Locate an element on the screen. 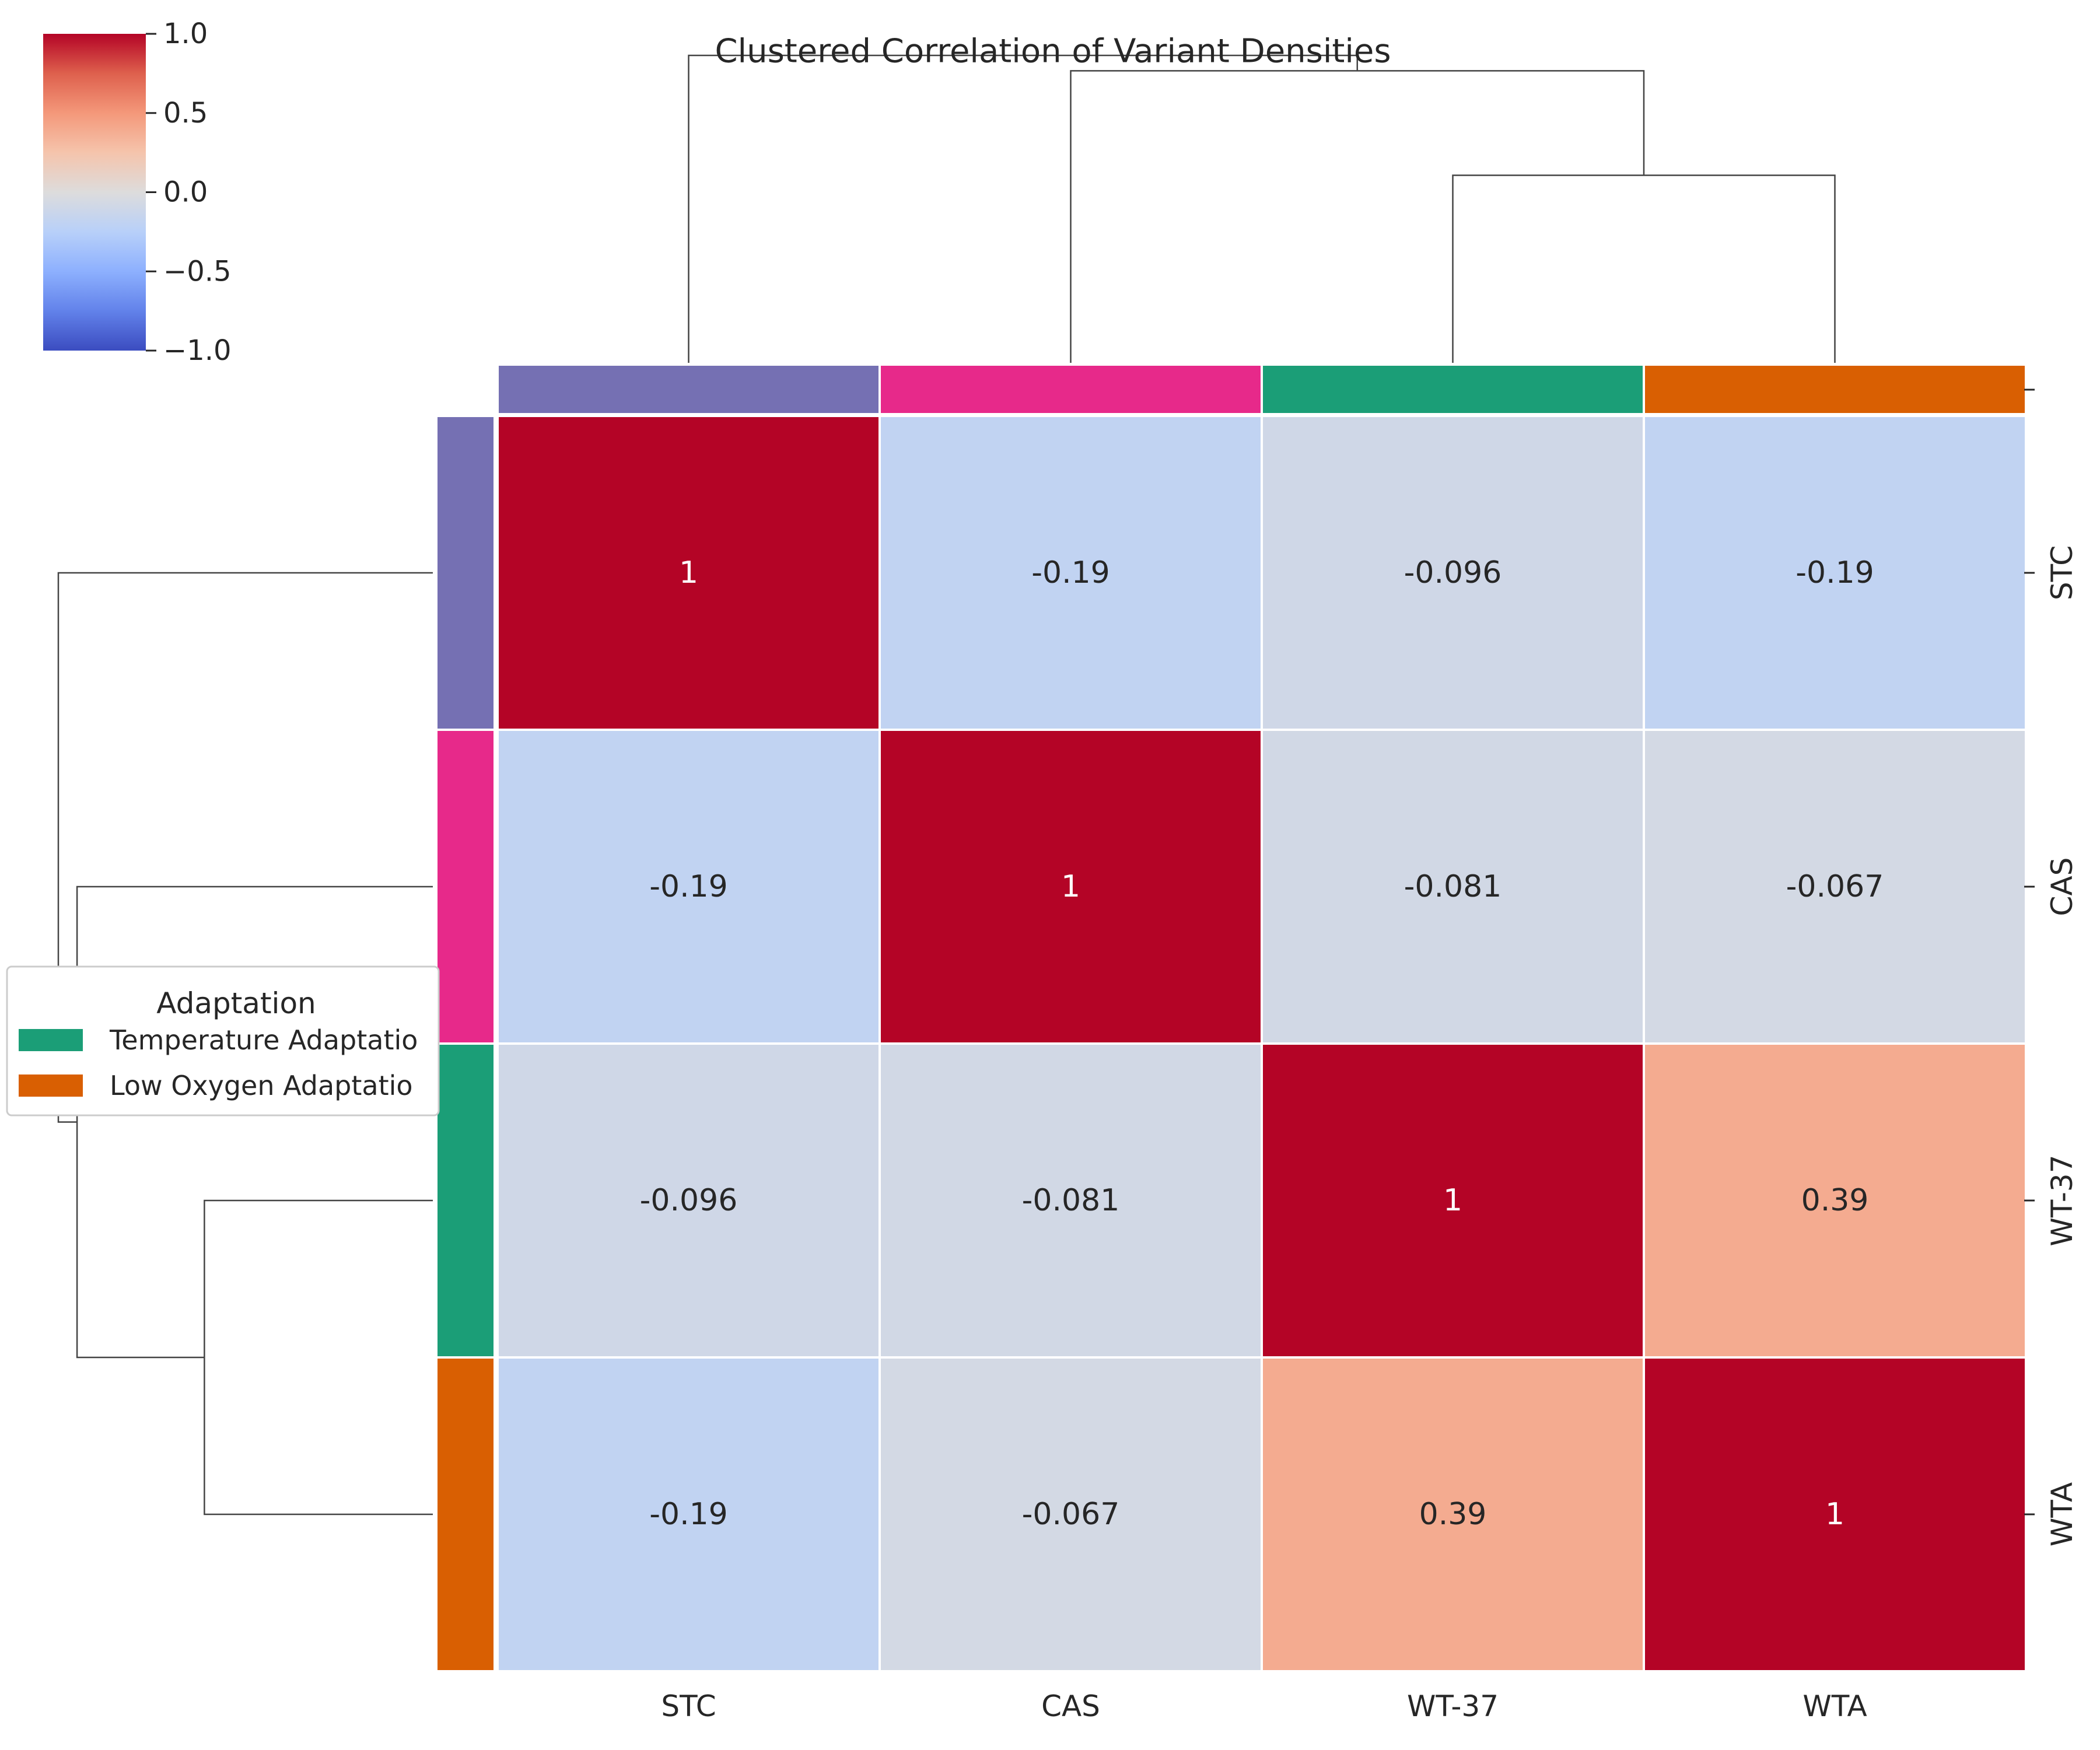 The image size is (2100, 1750). row-color-wta is located at coordinates (466, 1514).